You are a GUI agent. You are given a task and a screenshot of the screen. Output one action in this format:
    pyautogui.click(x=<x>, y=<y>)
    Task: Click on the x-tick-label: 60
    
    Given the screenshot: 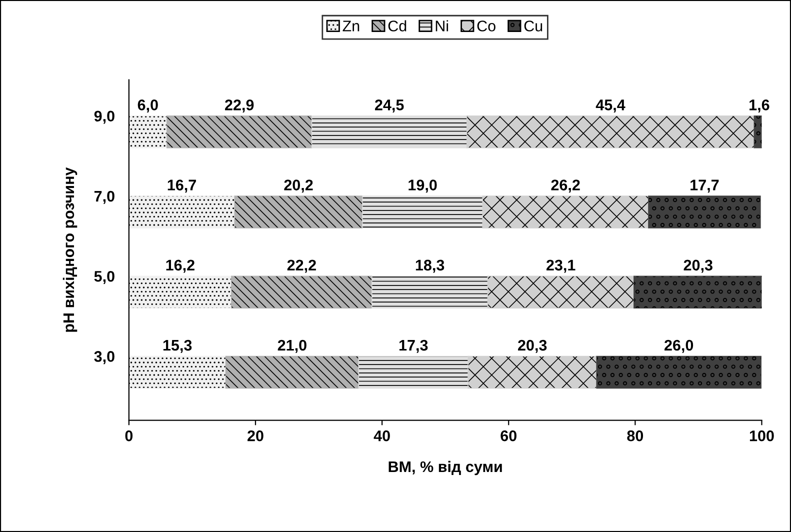 What is the action you would take?
    pyautogui.click(x=508, y=436)
    